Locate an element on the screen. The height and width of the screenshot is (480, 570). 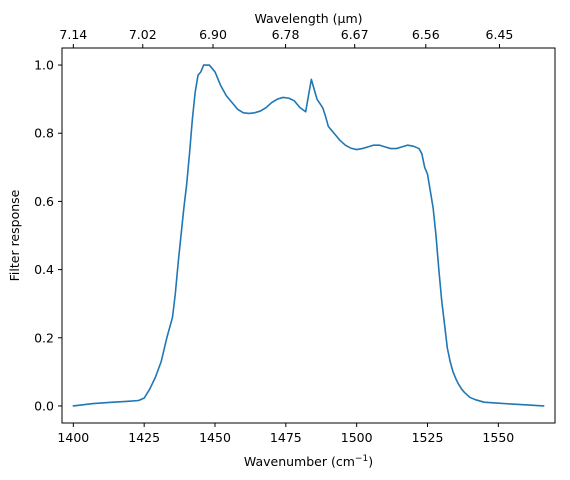
y-tick-label: 0.8 is located at coordinates (44, 133).